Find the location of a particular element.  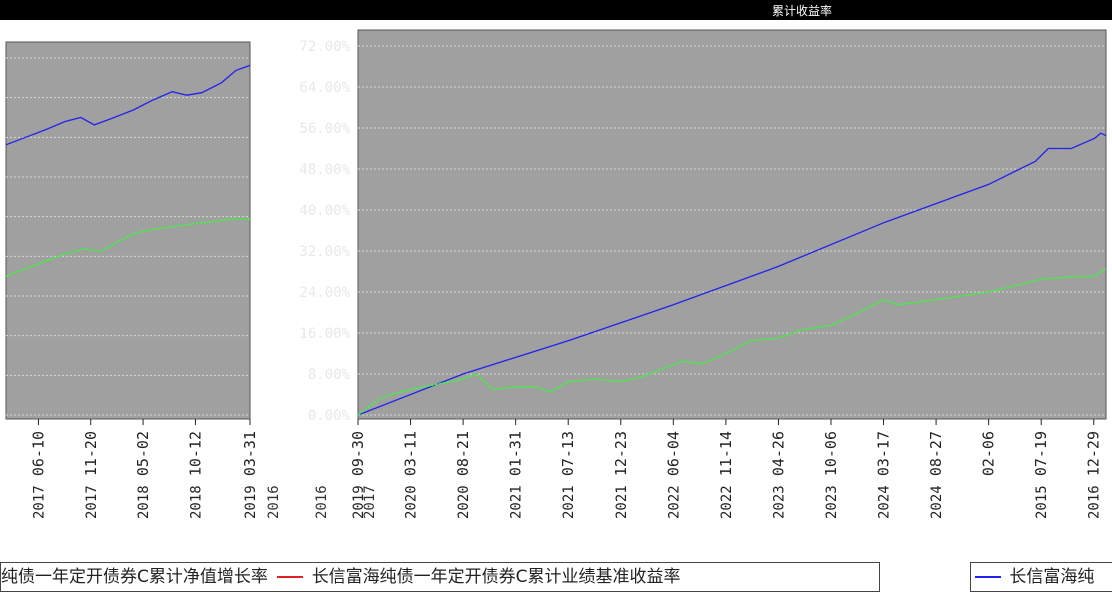

left-plot-area is located at coordinates (128, 230).